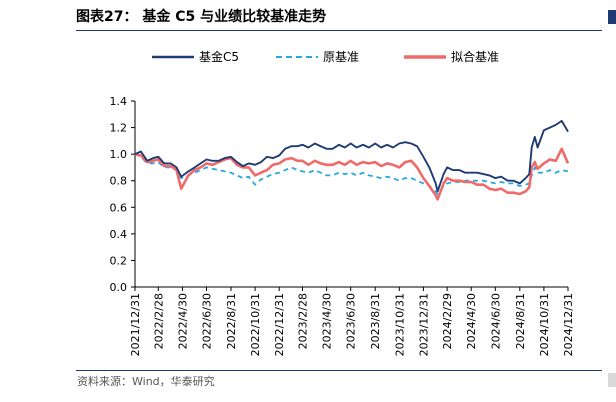  I want to click on x-tick-label: 2022/2/28, so click(158, 321).